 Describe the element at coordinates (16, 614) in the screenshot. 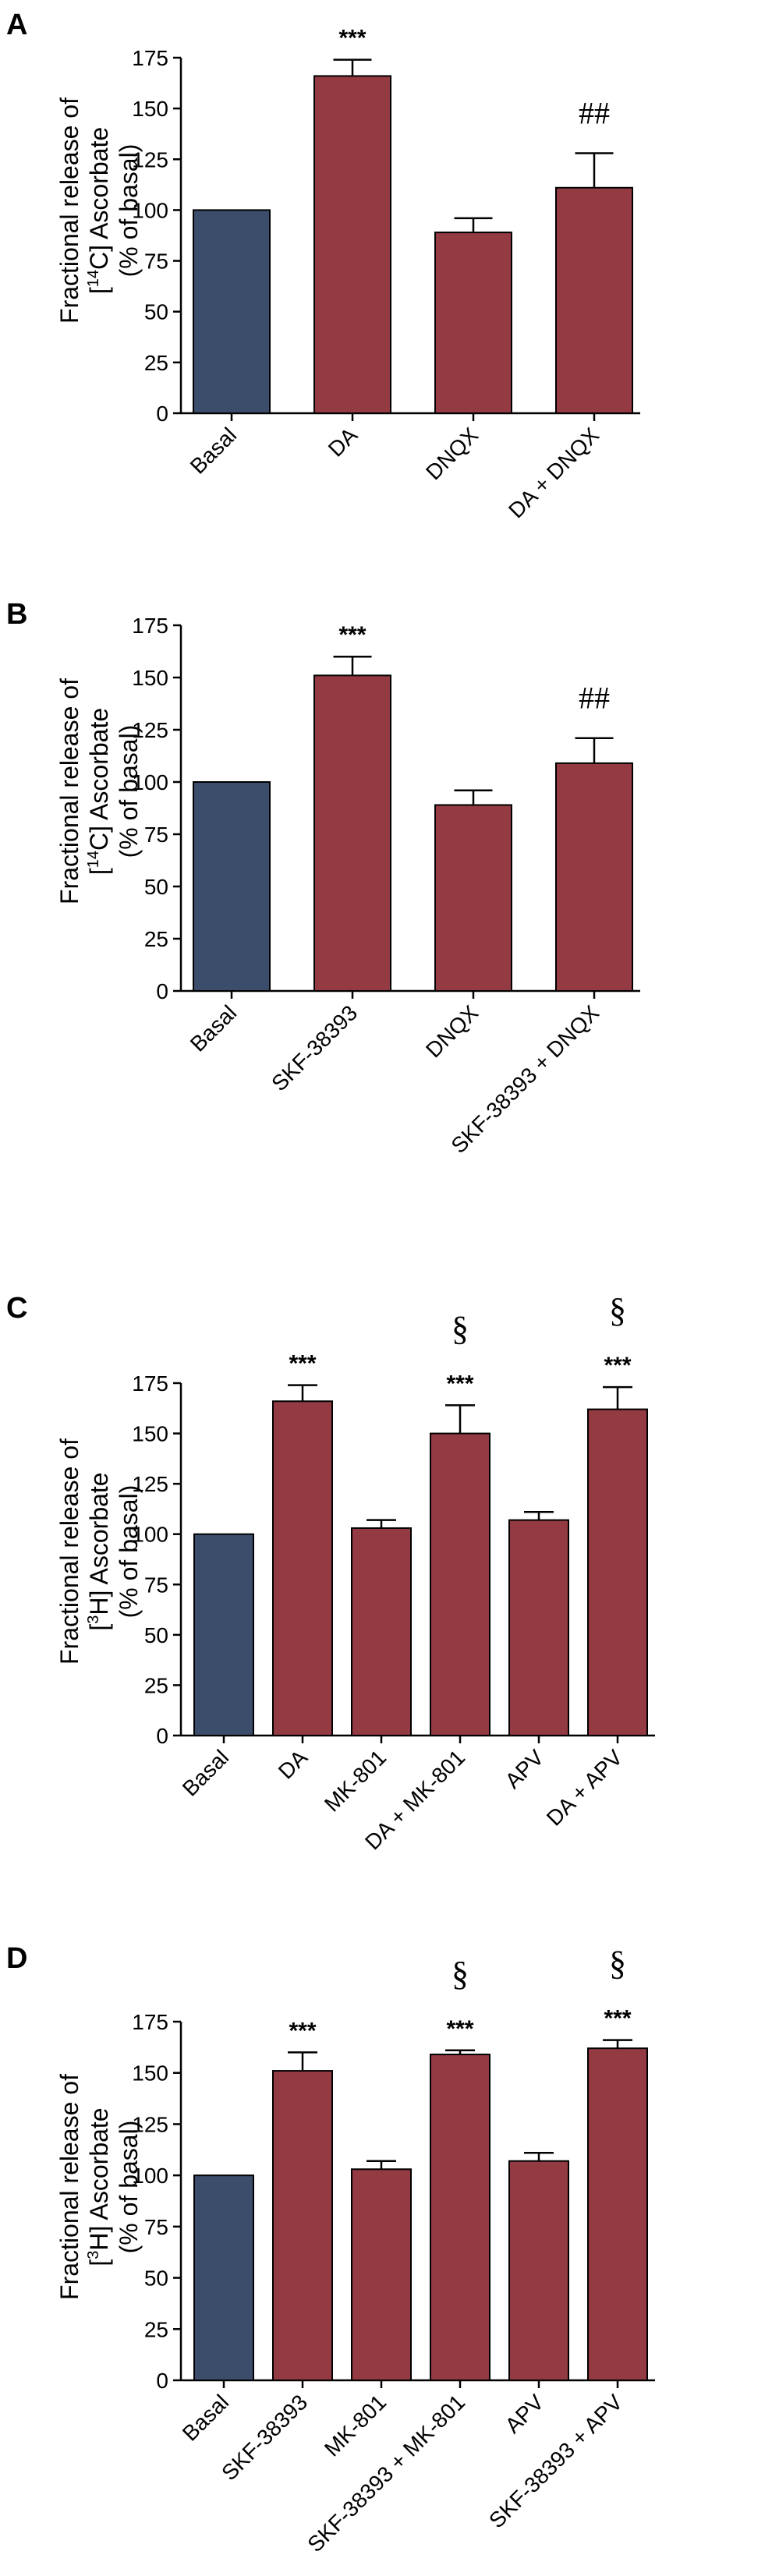

I see `panel-letter: B` at that location.